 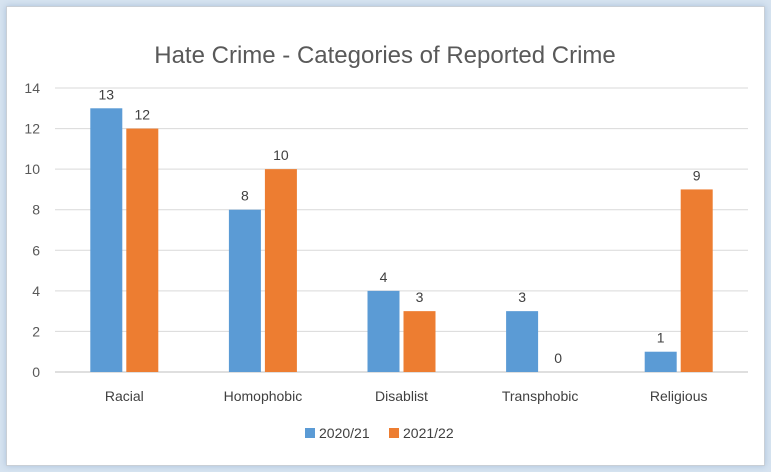 What do you see at coordinates (32, 88) in the screenshot?
I see `y-tick-label: 14` at bounding box center [32, 88].